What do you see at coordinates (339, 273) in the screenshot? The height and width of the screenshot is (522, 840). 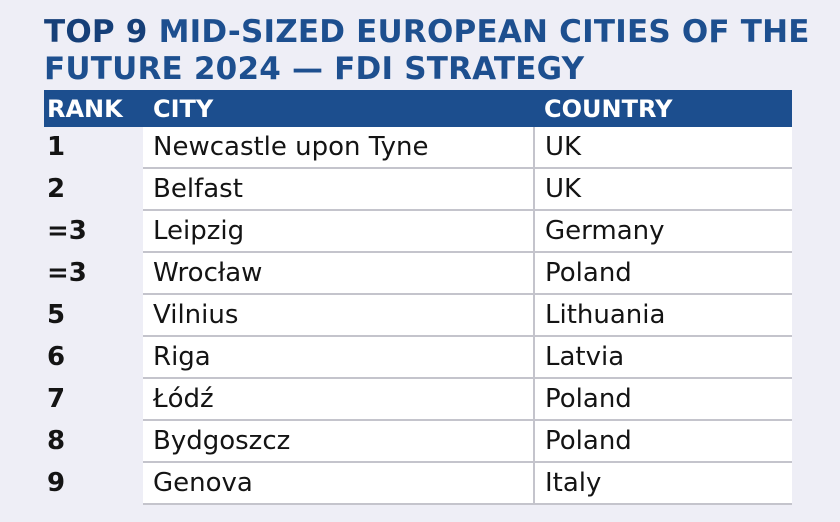 I see `city-cell: Wrocław` at bounding box center [339, 273].